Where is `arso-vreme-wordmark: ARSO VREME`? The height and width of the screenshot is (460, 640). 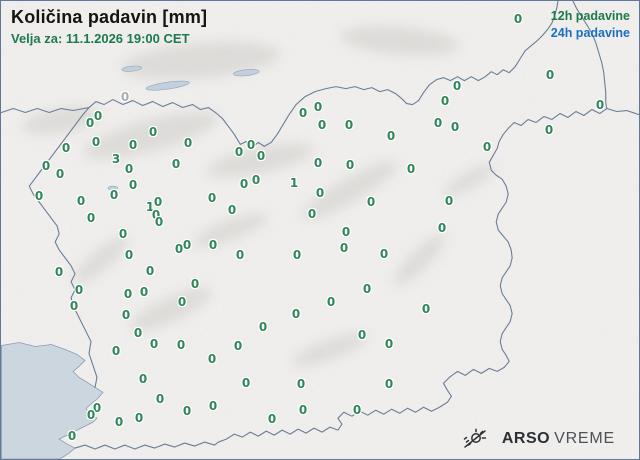
arso-vreme-wordmark: ARSO VREME is located at coordinates (558, 439).